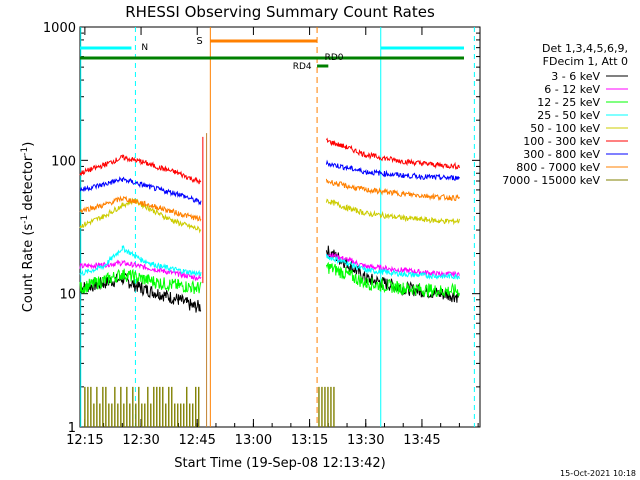 The height and width of the screenshot is (480, 640). Describe the element at coordinates (28, 268) in the screenshot. I see `y-label-part-1: Count Rate (s` at that location.